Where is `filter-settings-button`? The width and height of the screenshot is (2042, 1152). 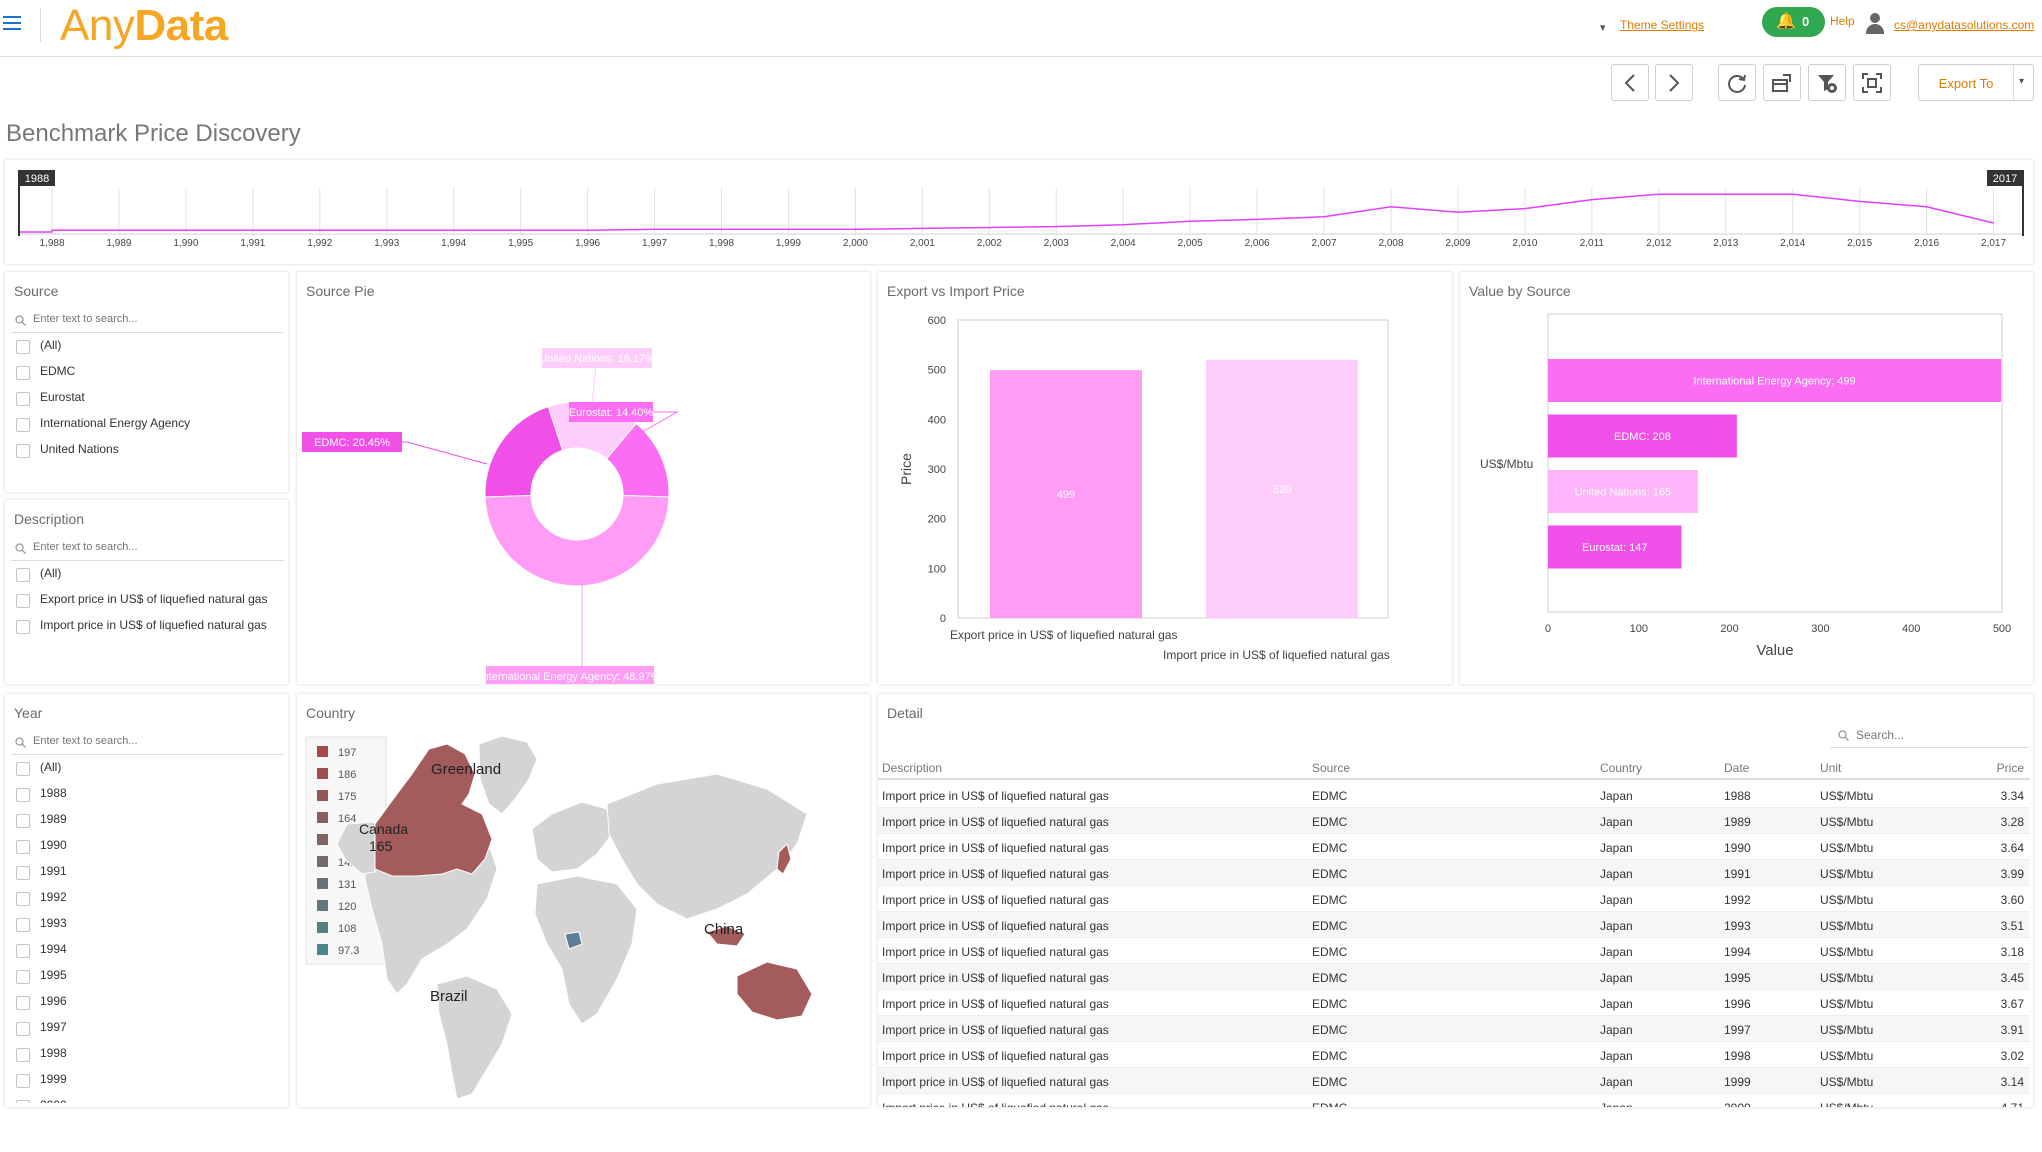 filter-settings-button is located at coordinates (1827, 82).